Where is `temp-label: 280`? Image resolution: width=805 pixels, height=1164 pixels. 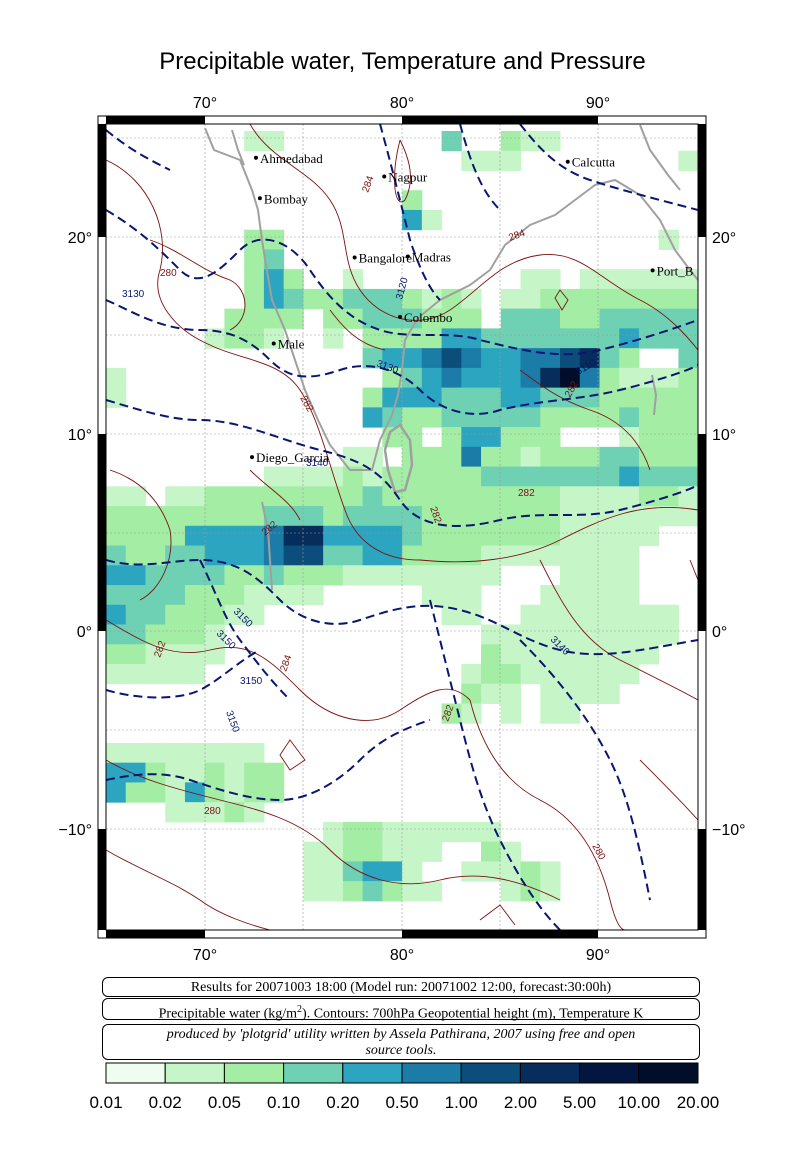 temp-label: 280 is located at coordinates (212, 811).